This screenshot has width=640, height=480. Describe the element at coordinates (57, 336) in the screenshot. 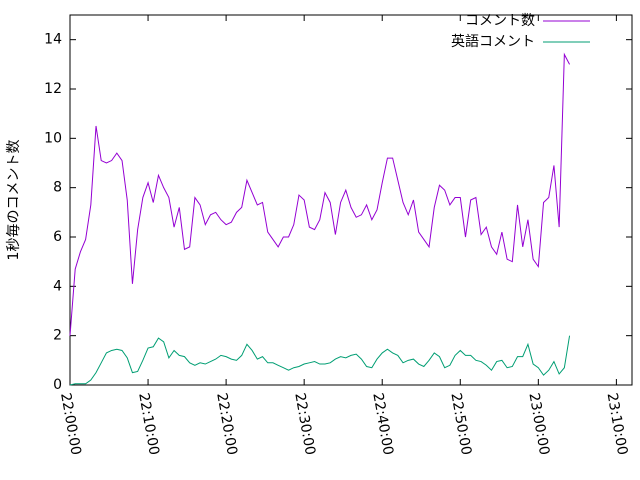

I see `y-tick-label: 2` at that location.